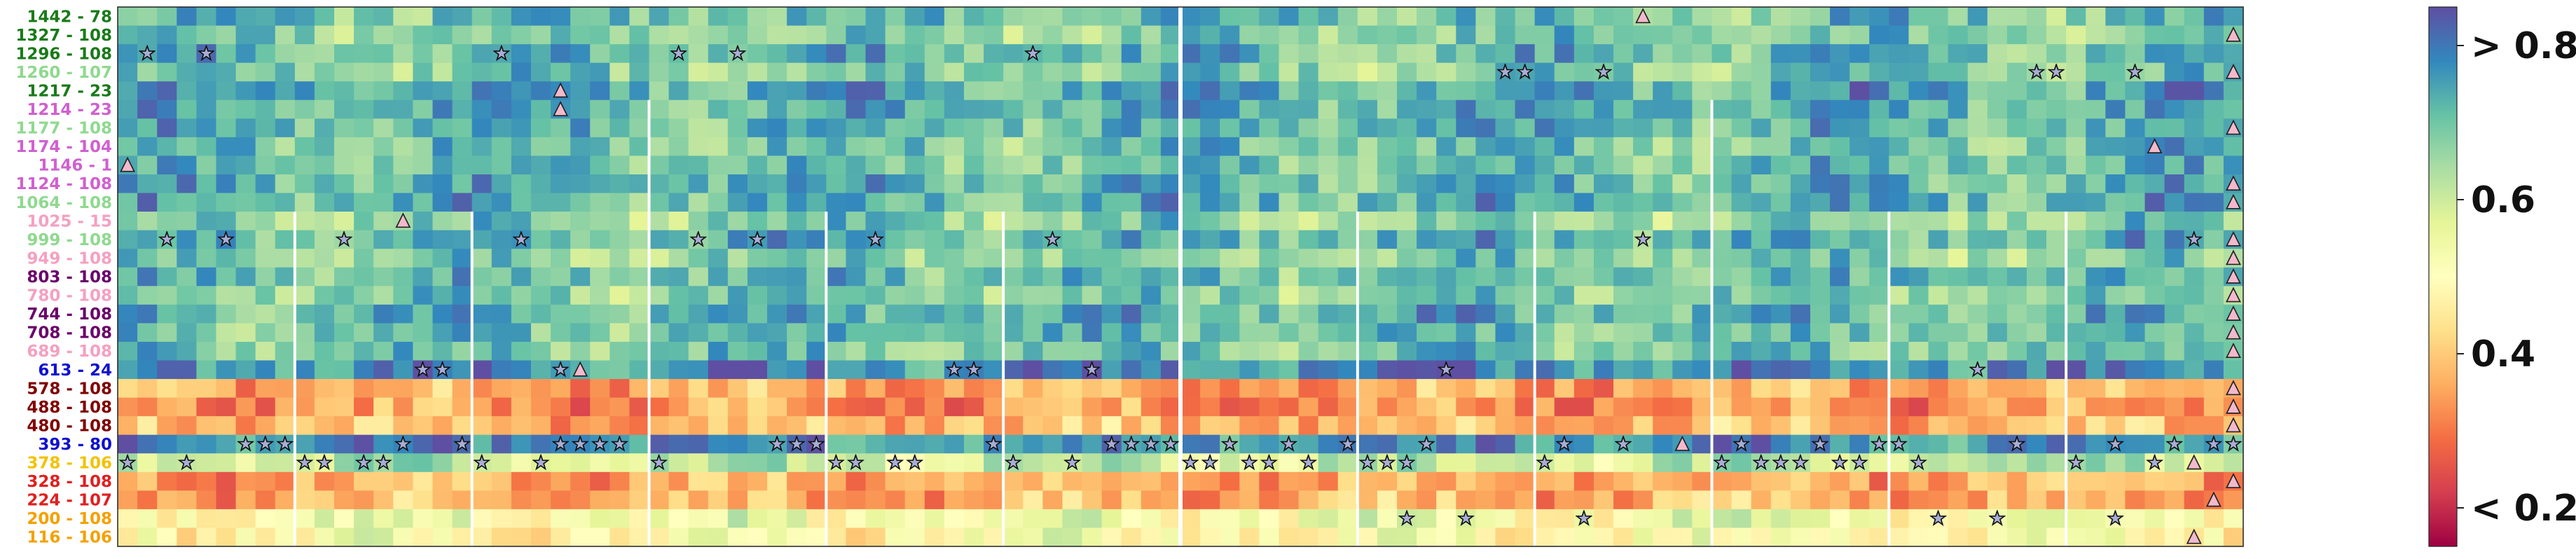 The image size is (2576, 559). What do you see at coordinates (69, 277) in the screenshot?
I see `row-label: 803 - 108` at bounding box center [69, 277].